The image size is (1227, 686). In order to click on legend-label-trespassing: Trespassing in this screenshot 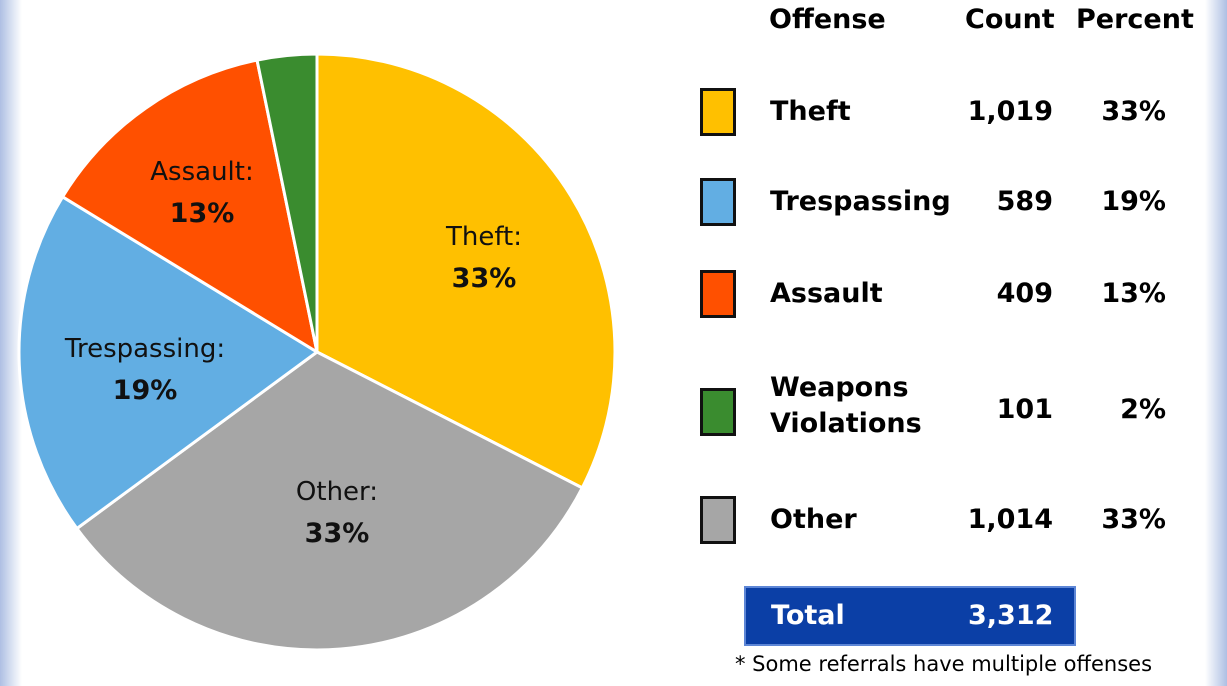, I will do `click(860, 202)`.